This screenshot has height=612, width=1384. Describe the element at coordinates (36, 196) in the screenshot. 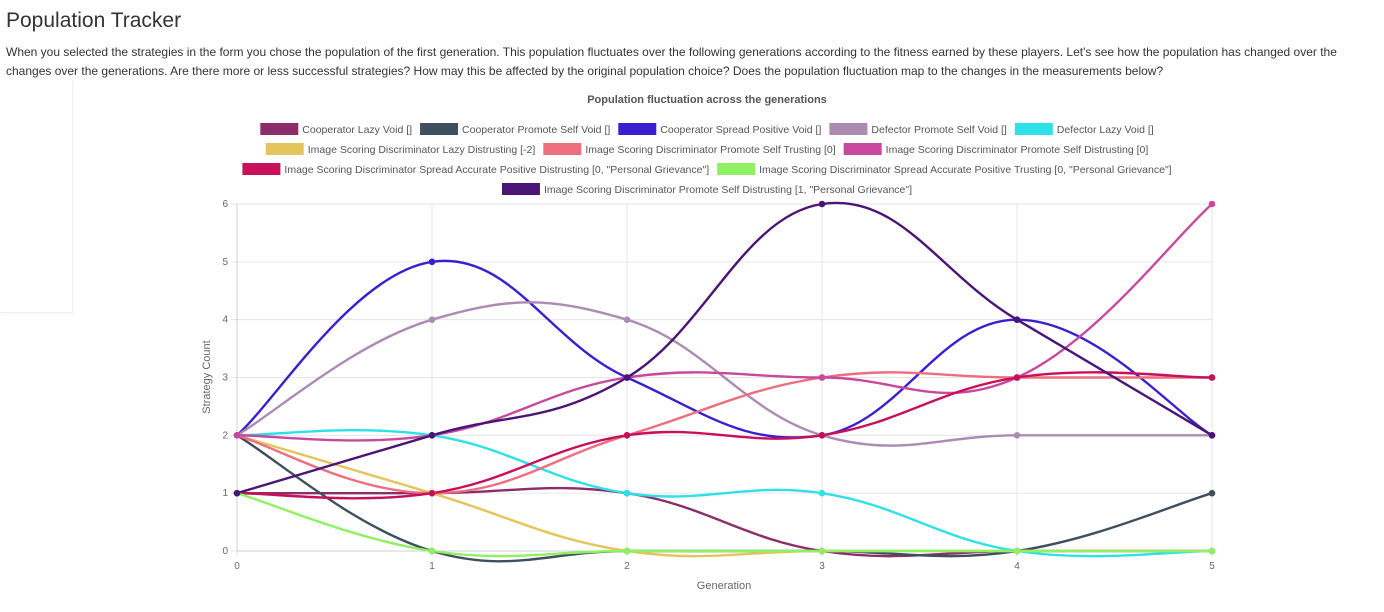

I see `background-panel` at that location.